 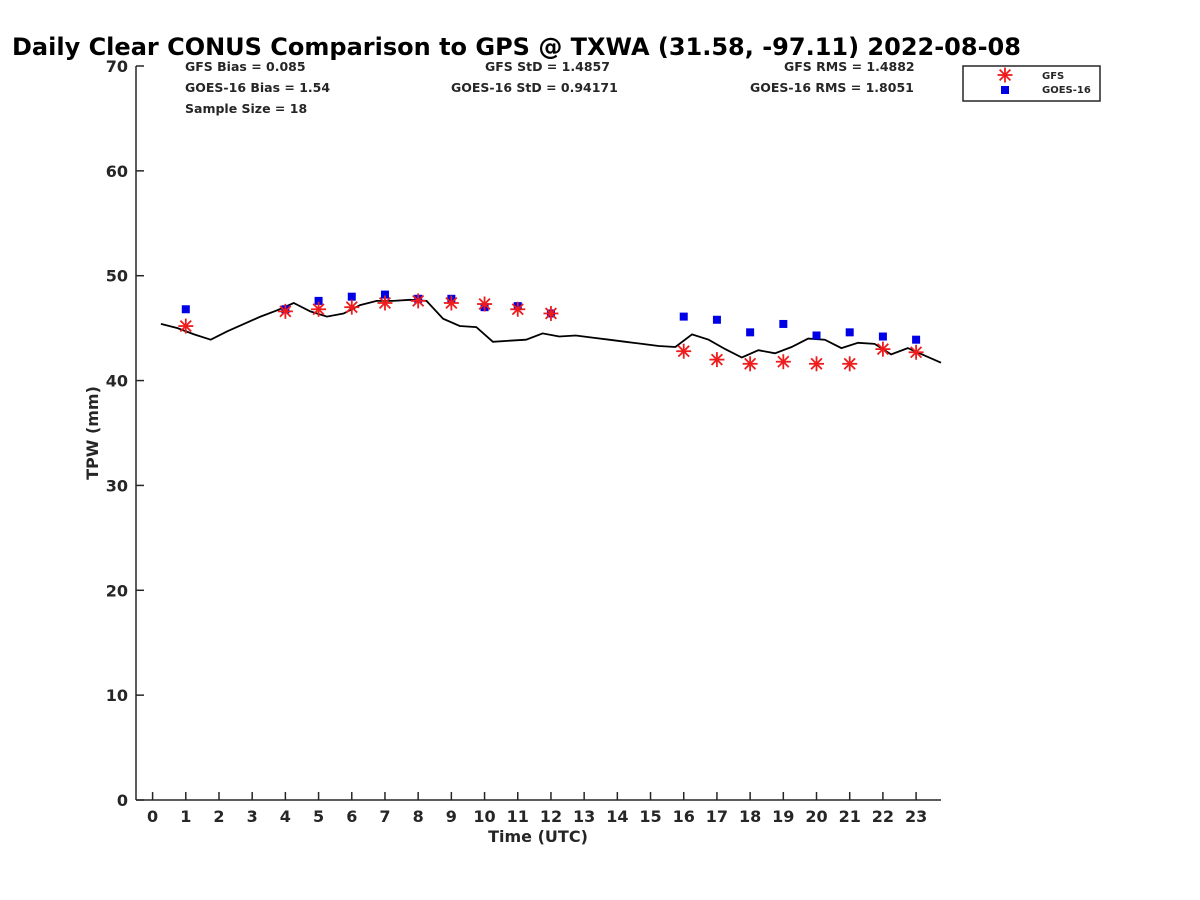 I want to click on legend-gfs-label: GFS, so click(x=1053, y=76).